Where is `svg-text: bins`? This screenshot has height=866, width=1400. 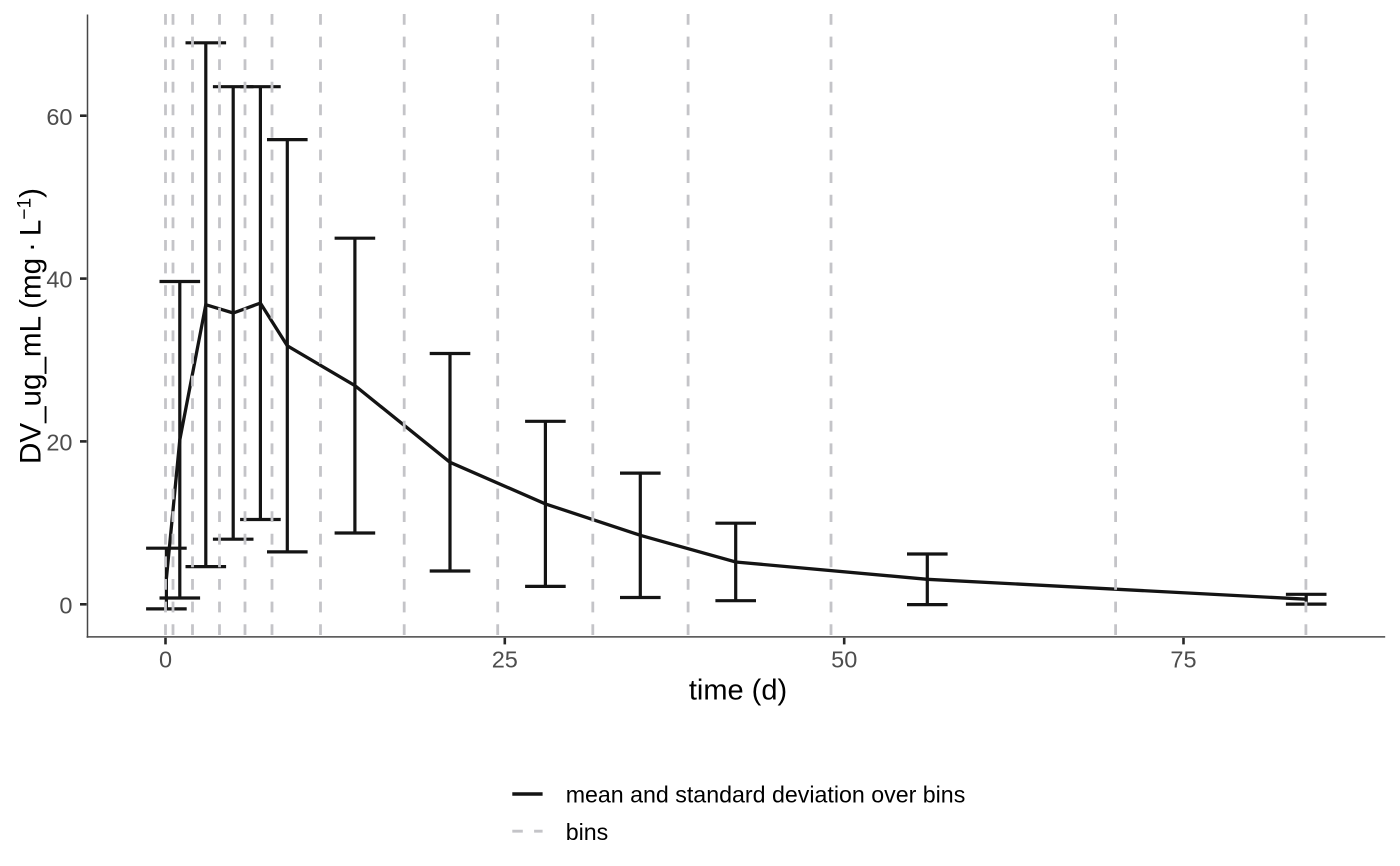 svg-text: bins is located at coordinates (587, 832).